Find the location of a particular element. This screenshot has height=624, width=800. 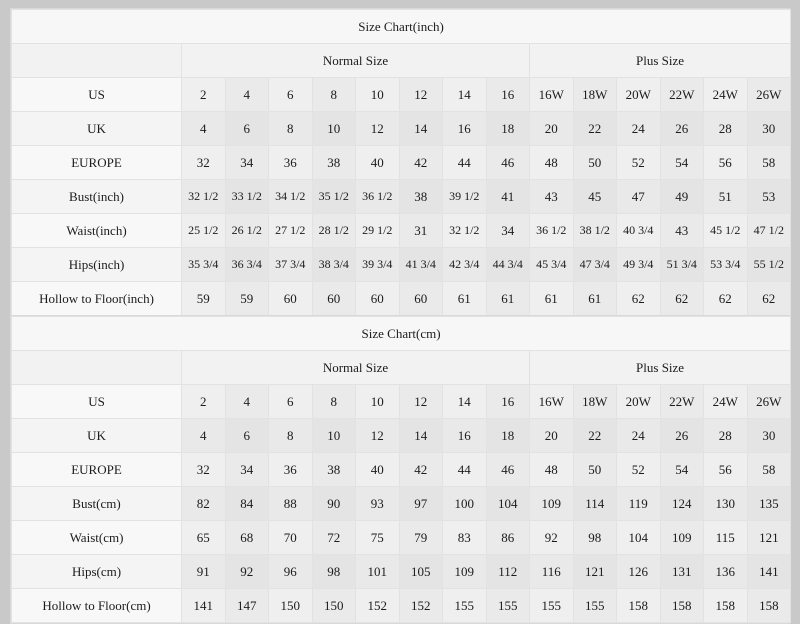

data-cell: 51 3/4 is located at coordinates (681, 264).